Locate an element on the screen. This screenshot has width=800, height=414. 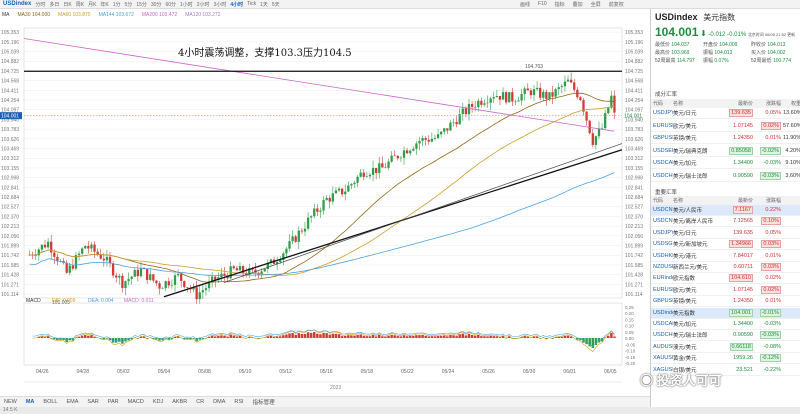
timeframe-15: Tick is located at coordinates (252, 4).